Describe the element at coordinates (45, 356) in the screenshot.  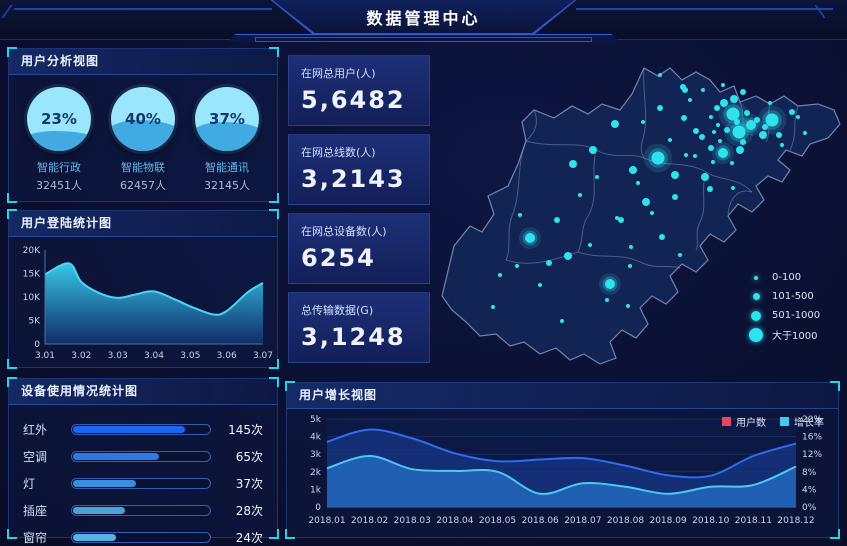
I see `svg-text: 3.01` at that location.